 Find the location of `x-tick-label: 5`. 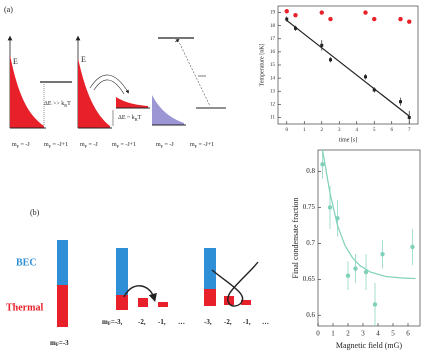

x-tick-label: 5 is located at coordinates (393, 334).